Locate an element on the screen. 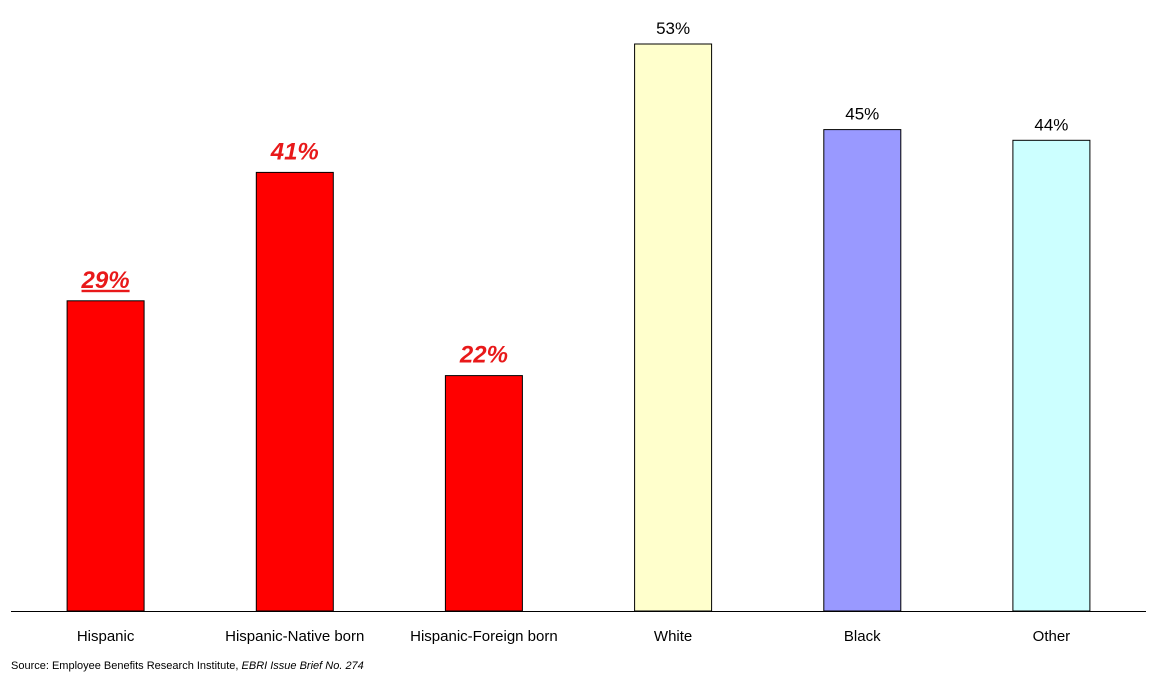 The height and width of the screenshot is (679, 1159). category-label-white: White is located at coordinates (673, 636).